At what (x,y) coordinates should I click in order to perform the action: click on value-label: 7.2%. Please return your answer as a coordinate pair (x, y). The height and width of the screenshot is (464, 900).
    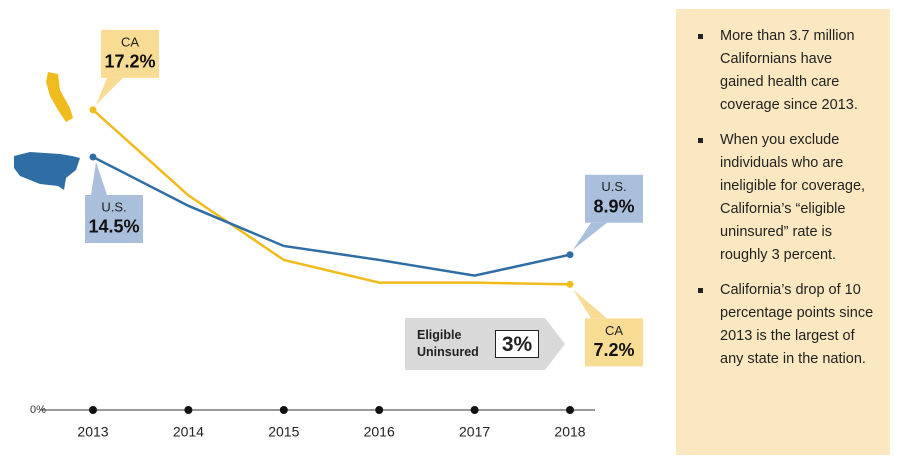
    Looking at the image, I should click on (613, 350).